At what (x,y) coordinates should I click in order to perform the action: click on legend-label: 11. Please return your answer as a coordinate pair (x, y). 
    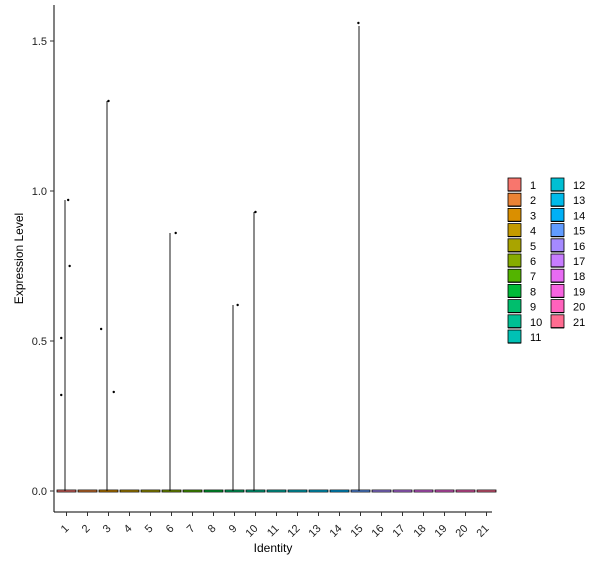
    Looking at the image, I should click on (535, 338).